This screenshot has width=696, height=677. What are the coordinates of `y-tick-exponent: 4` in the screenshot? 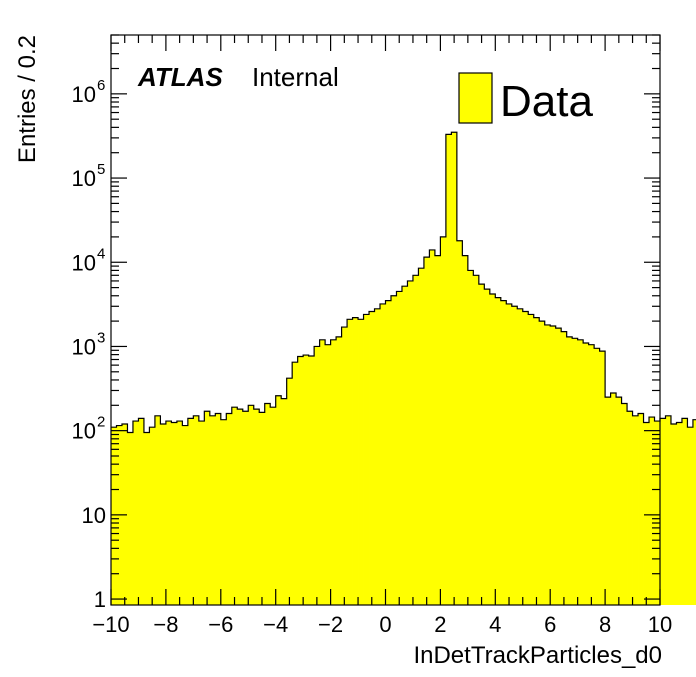 It's located at (101, 253).